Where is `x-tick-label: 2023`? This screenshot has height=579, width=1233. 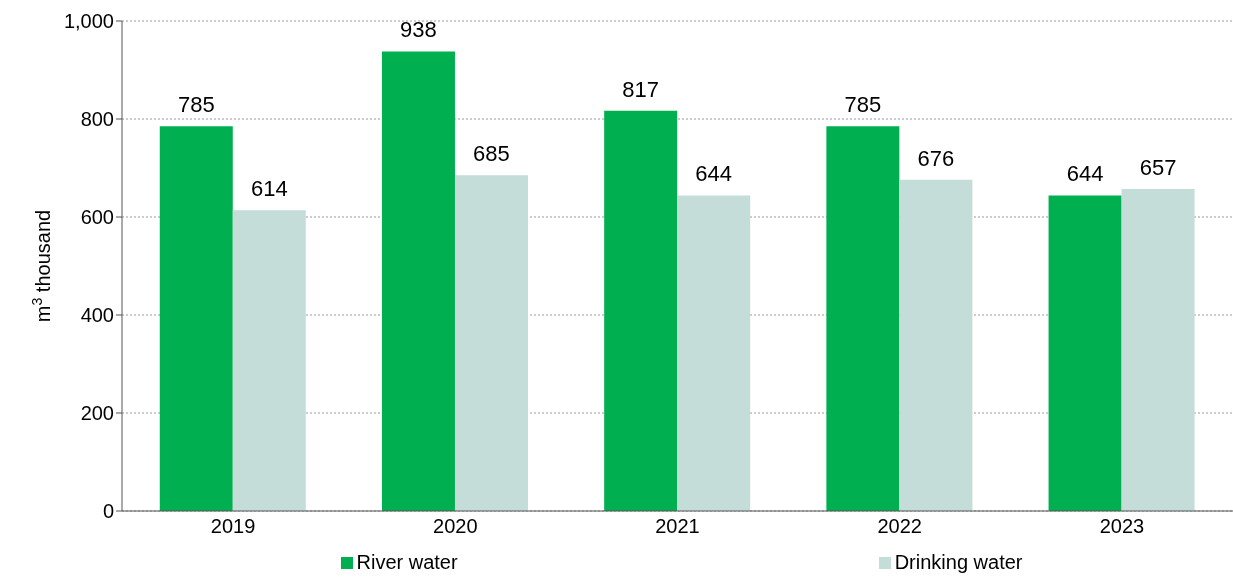 x-tick-label: 2023 is located at coordinates (1122, 526).